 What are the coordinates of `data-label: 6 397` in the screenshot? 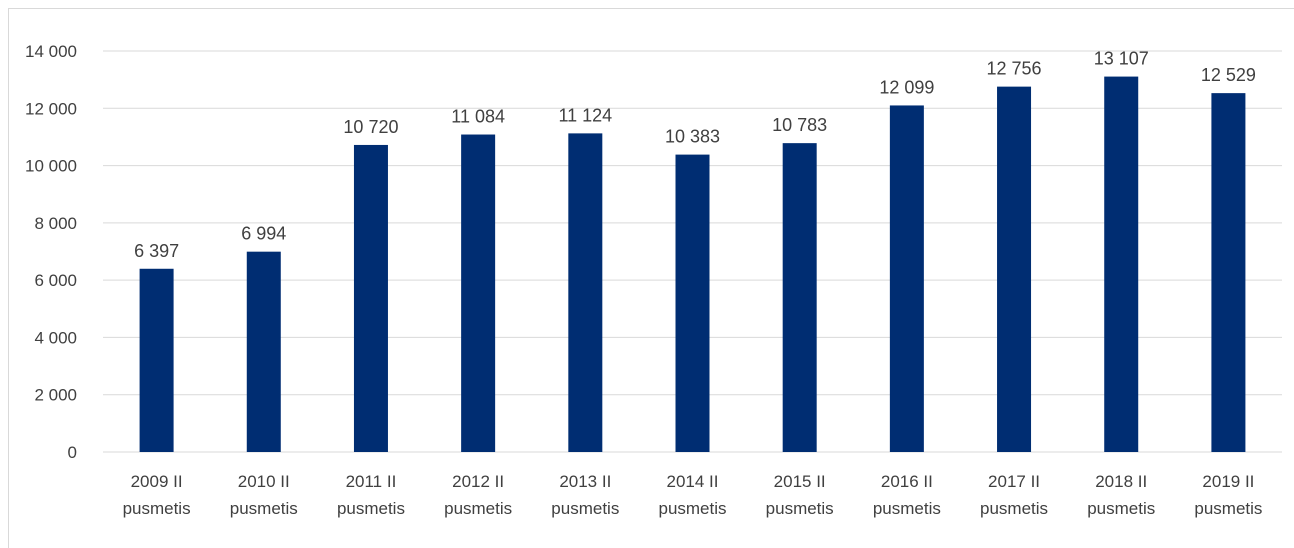 It's located at (156, 251).